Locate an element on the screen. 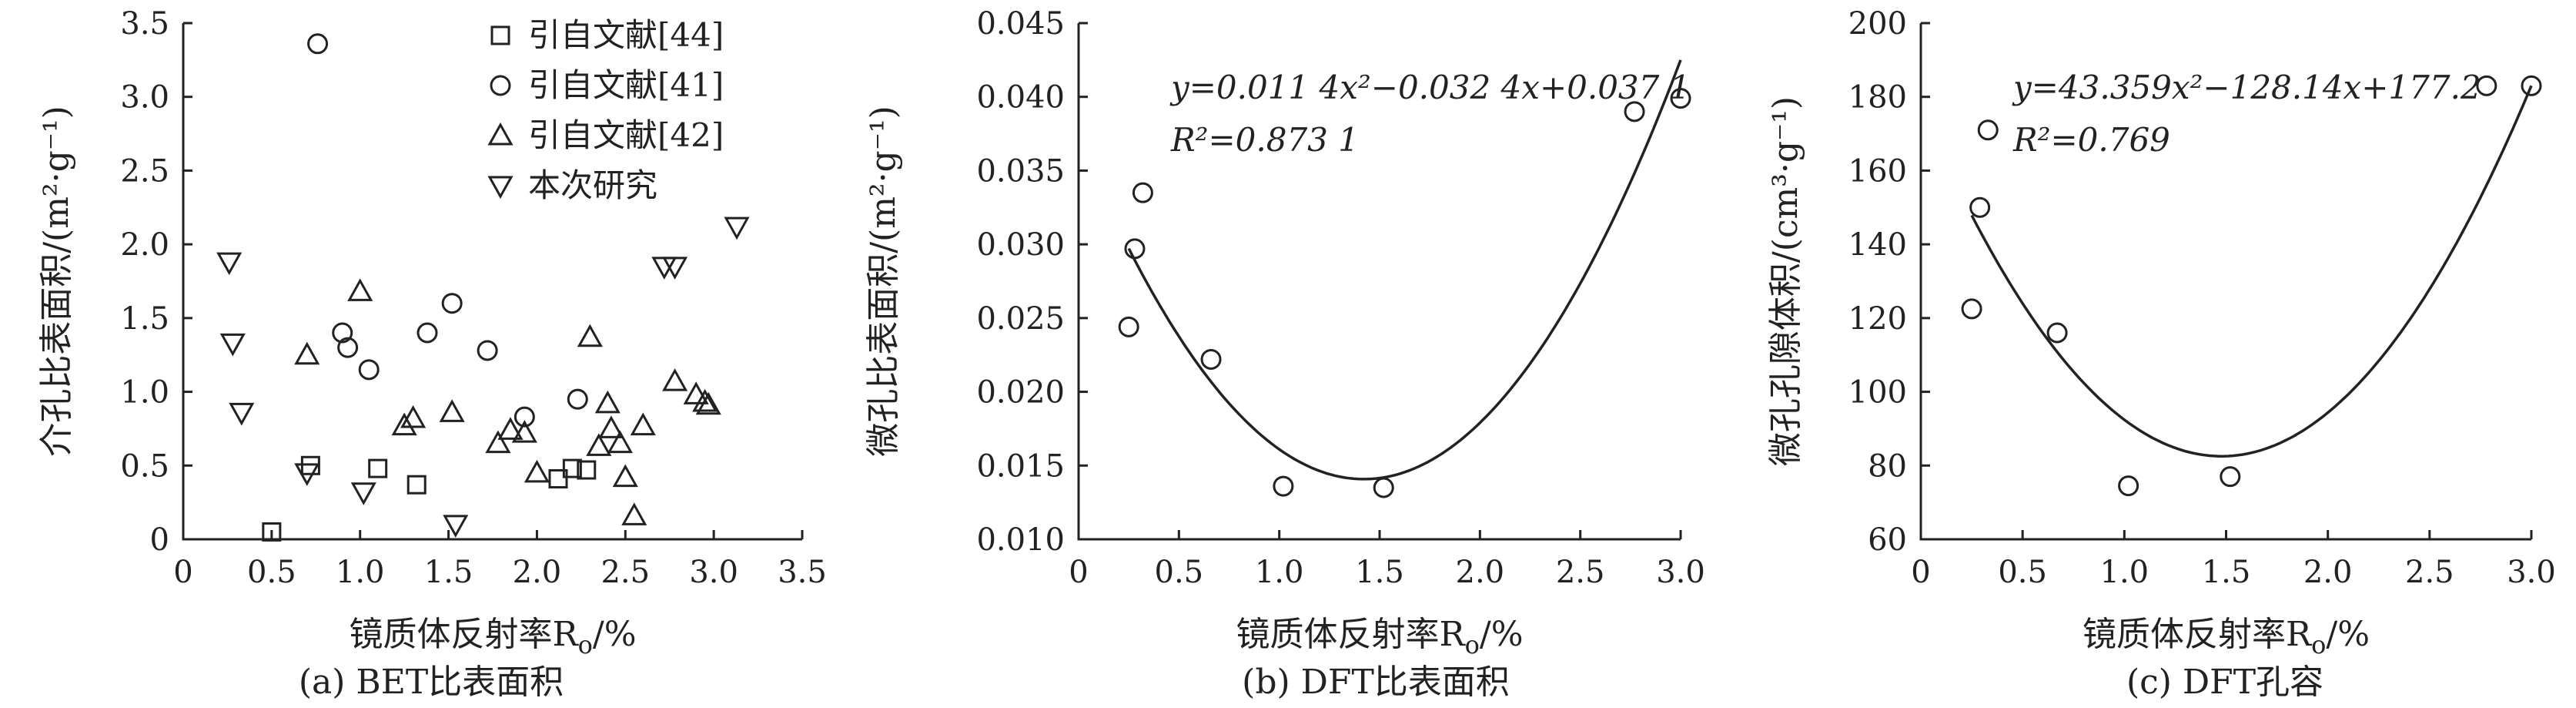  legend-label: 本次研究 is located at coordinates (592, 185).